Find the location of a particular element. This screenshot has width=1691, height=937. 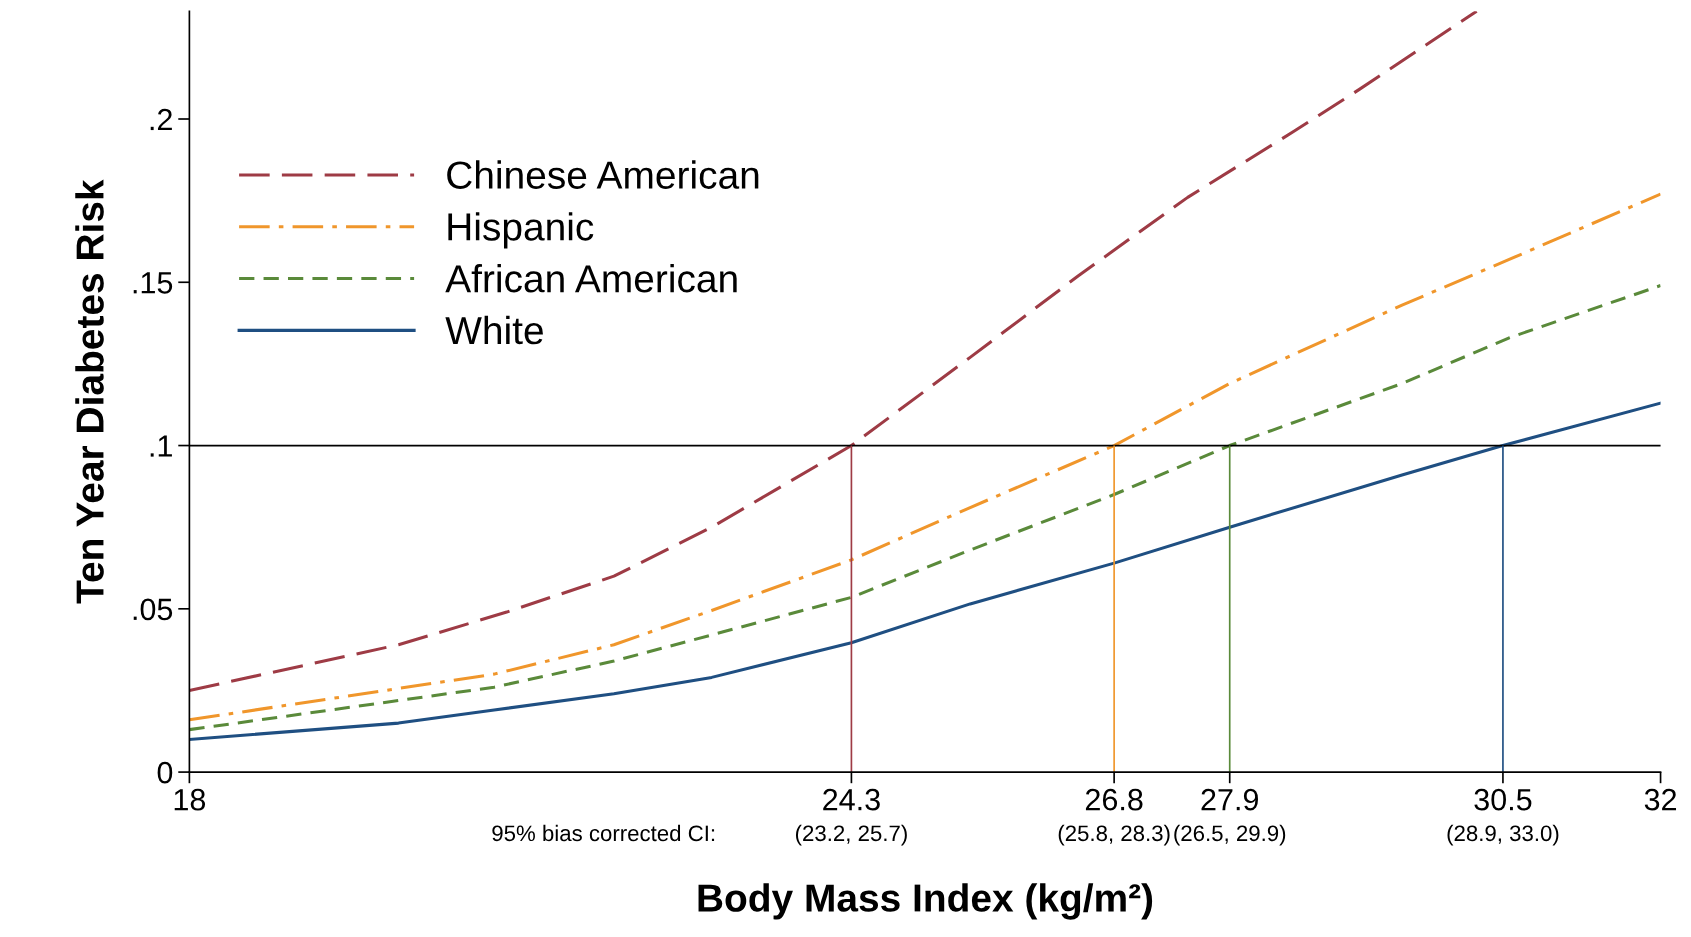

y-tick-label: .05 is located at coordinates (153, 609).